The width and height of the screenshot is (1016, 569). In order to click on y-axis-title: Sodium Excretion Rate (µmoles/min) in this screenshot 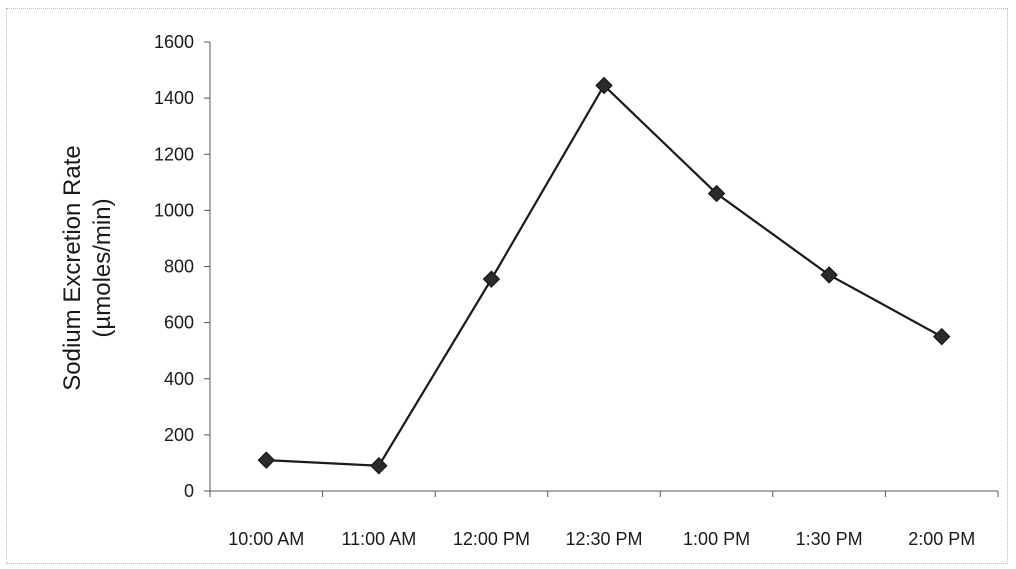, I will do `click(87, 267)`.